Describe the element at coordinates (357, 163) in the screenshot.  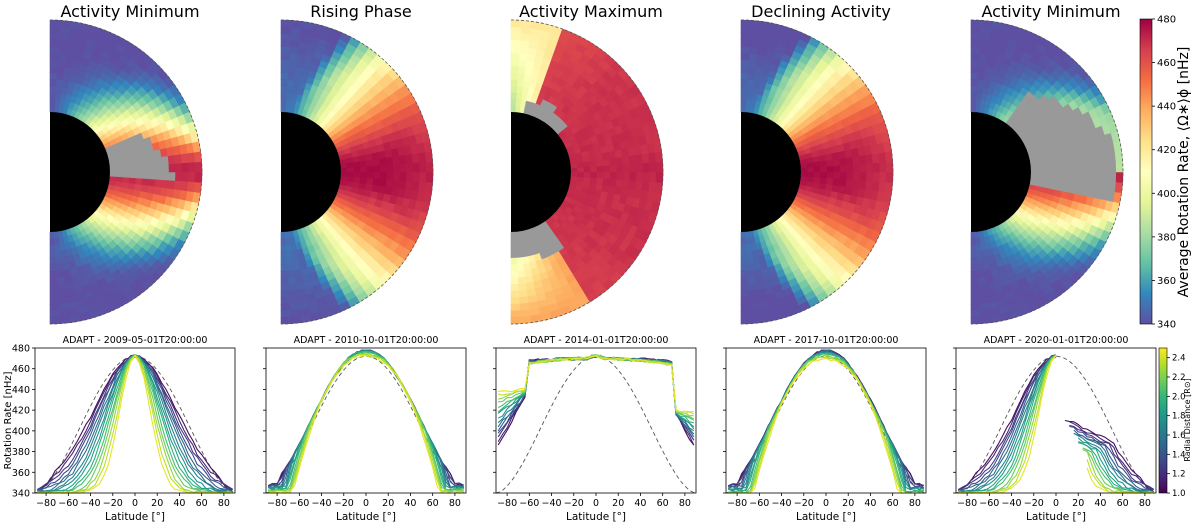
I see `meridional-map: Rising Phase` at that location.